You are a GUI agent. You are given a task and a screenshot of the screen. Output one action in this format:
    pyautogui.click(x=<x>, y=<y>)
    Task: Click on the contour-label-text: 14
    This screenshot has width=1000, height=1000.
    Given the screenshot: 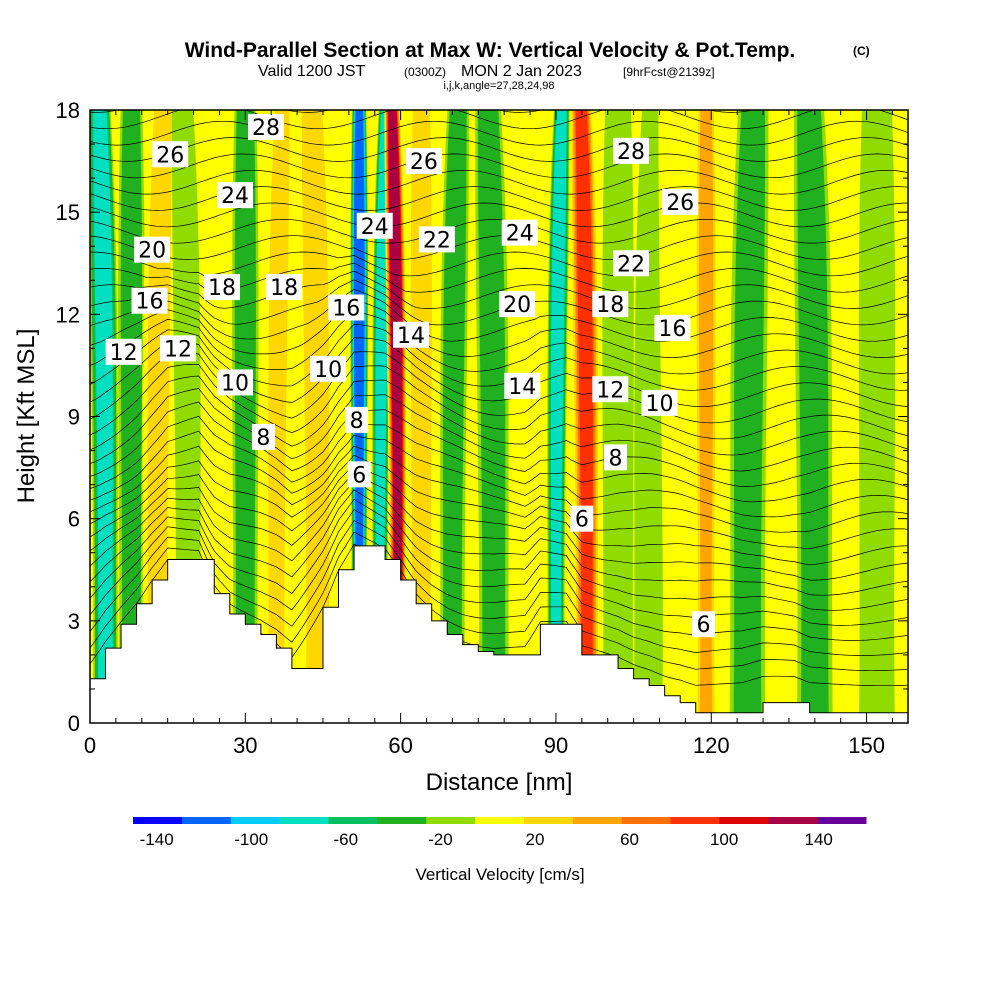 What is the action you would take?
    pyautogui.click(x=411, y=336)
    